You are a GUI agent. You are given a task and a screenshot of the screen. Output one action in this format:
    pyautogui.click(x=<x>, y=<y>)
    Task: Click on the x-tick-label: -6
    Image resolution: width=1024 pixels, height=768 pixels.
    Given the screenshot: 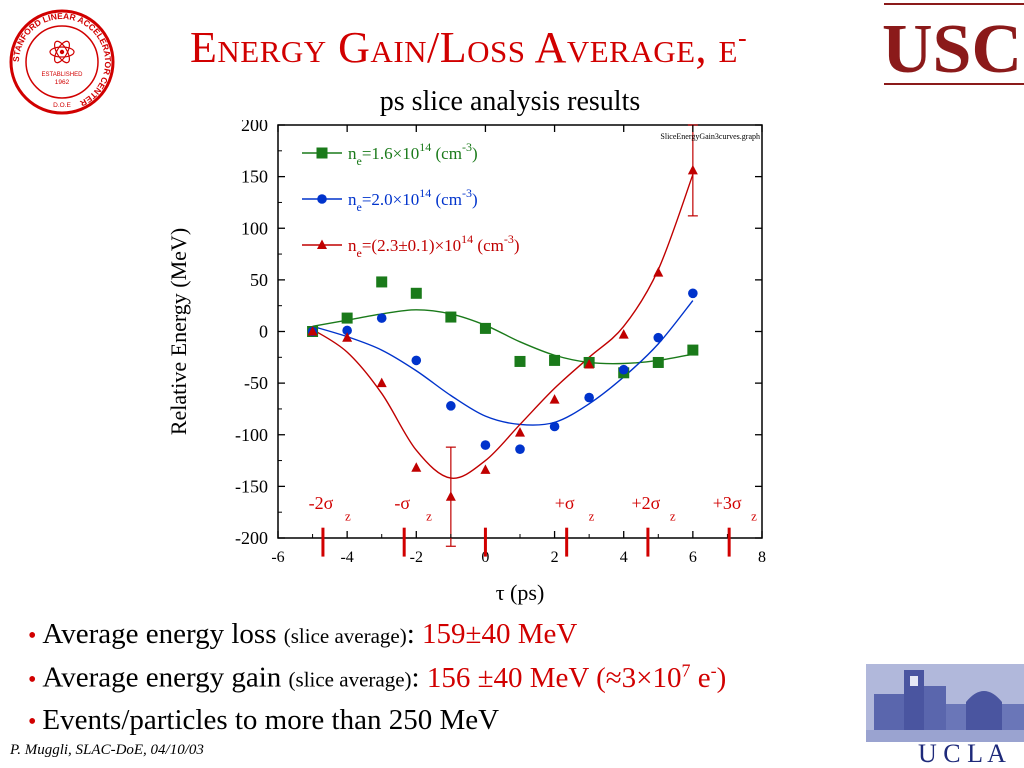 What is the action you would take?
    pyautogui.click(x=277, y=557)
    